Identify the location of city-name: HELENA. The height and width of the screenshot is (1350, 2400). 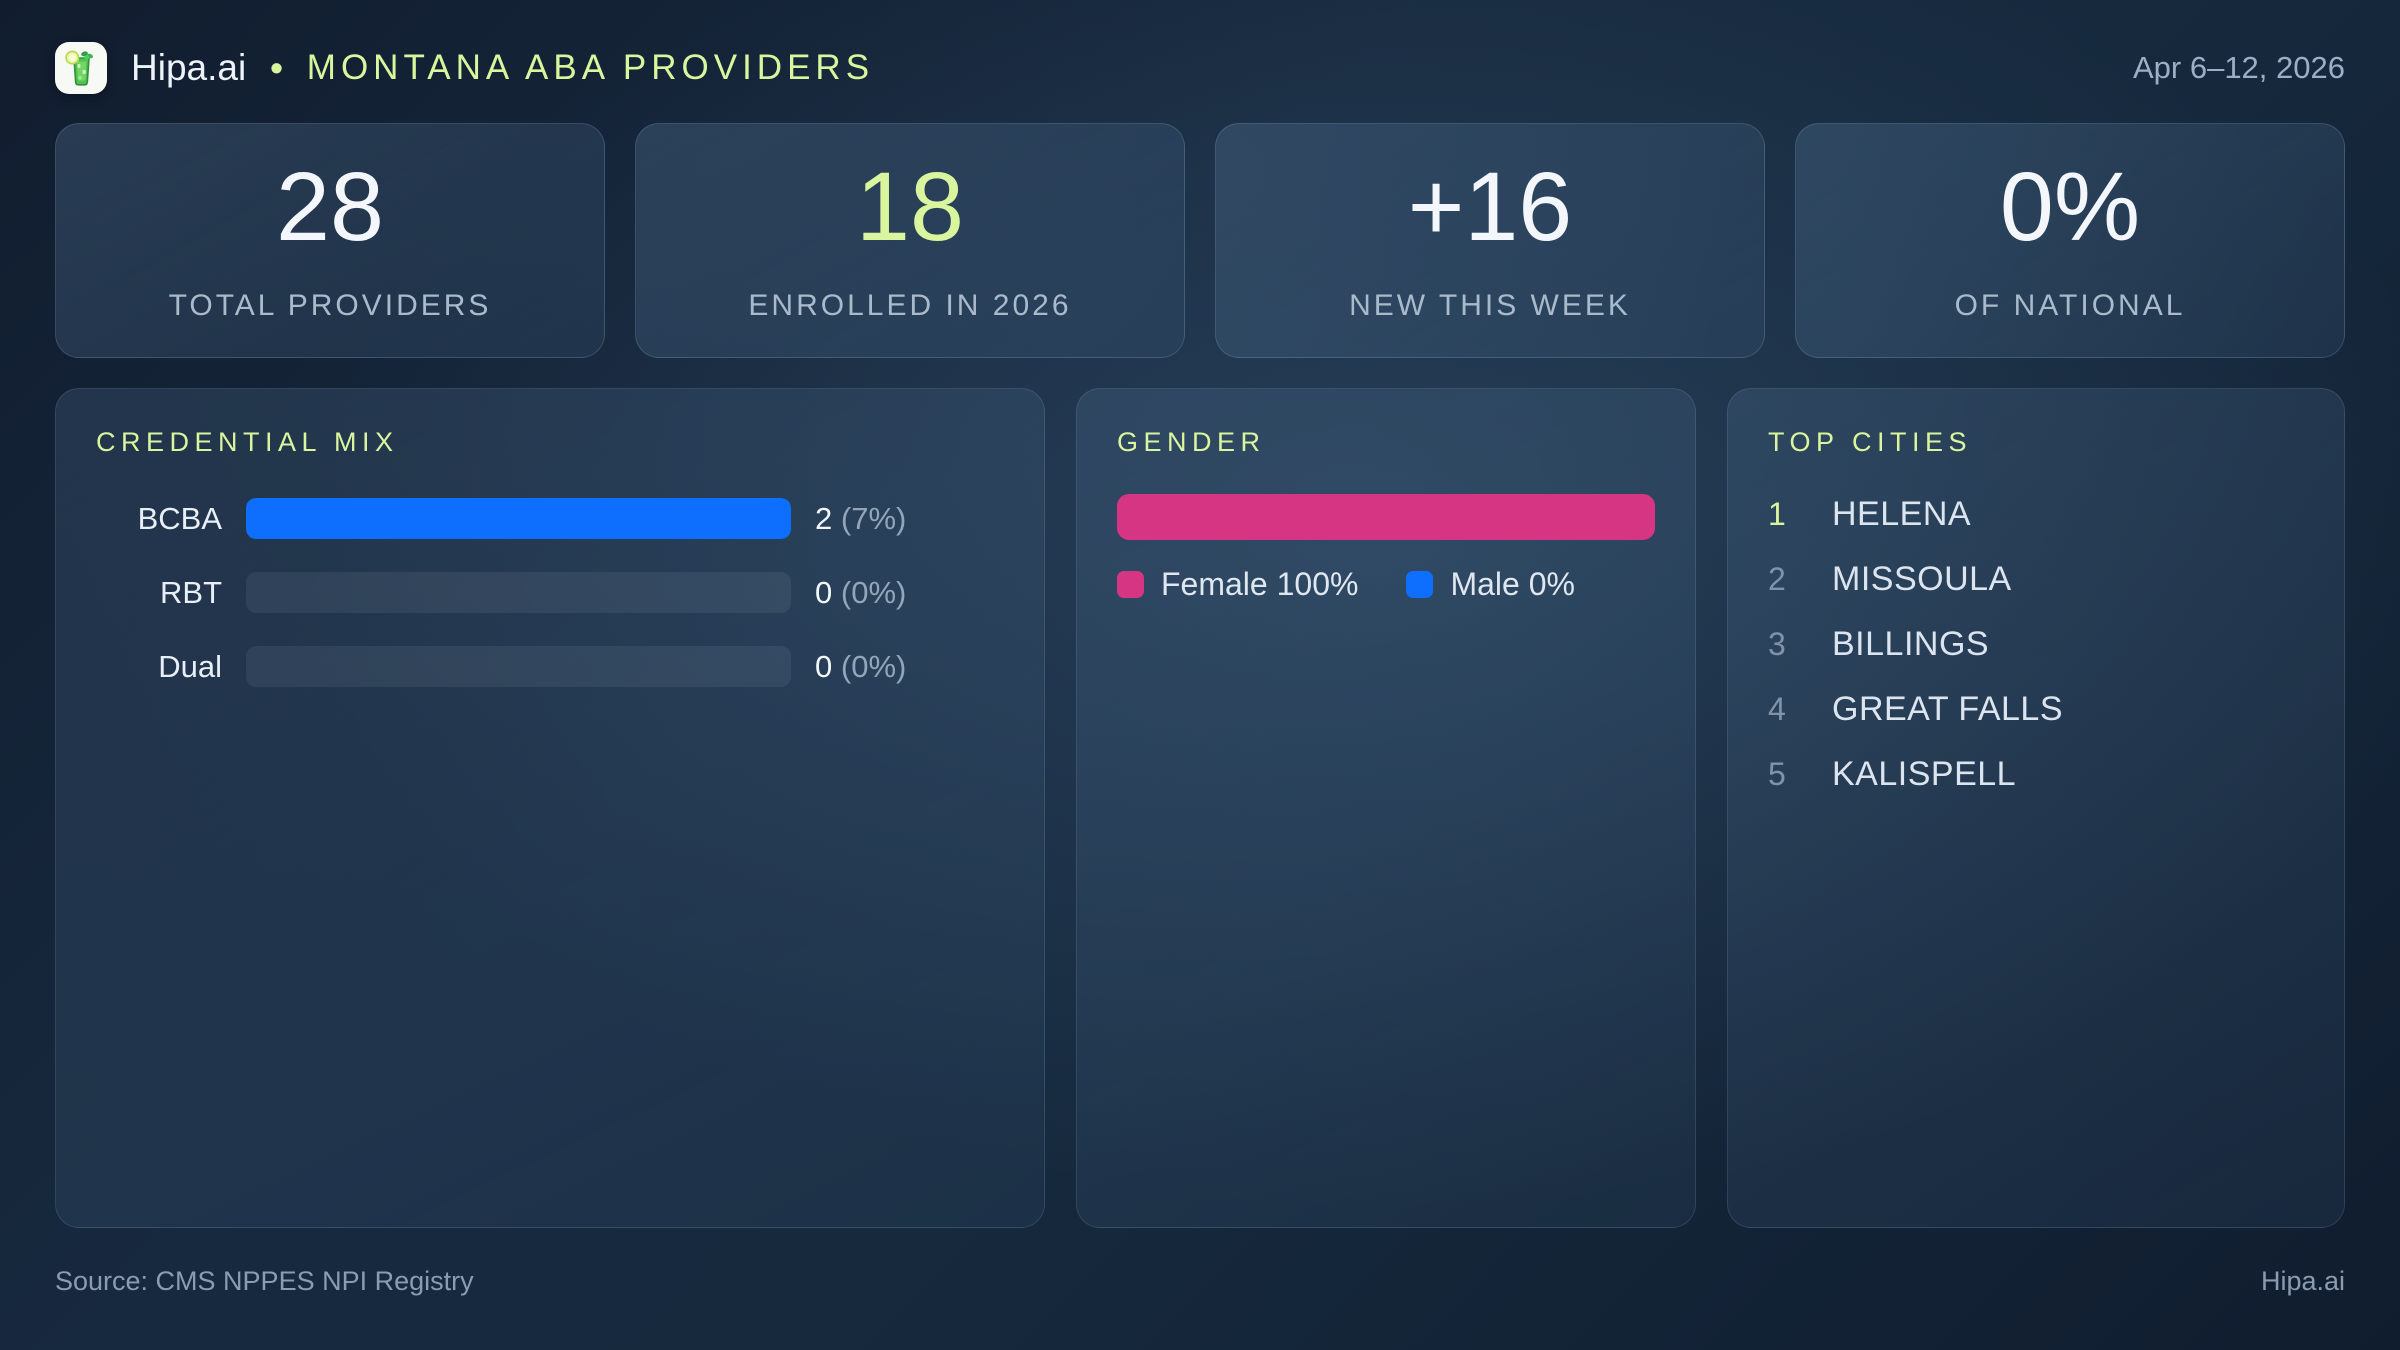
(1902, 513).